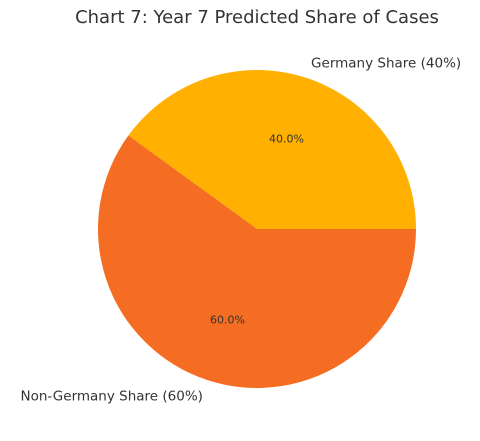 This screenshot has height=441, width=480. Describe the element at coordinates (386, 64) in the screenshot. I see `slice-label-0: Germany Share (40%)` at that location.